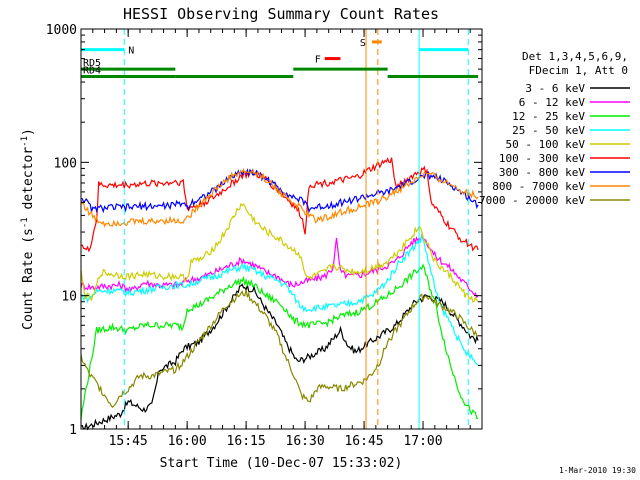 The width and height of the screenshot is (640, 480). What do you see at coordinates (128, 441) in the screenshot?
I see `x-tick-label-0: 15:45` at bounding box center [128, 441].